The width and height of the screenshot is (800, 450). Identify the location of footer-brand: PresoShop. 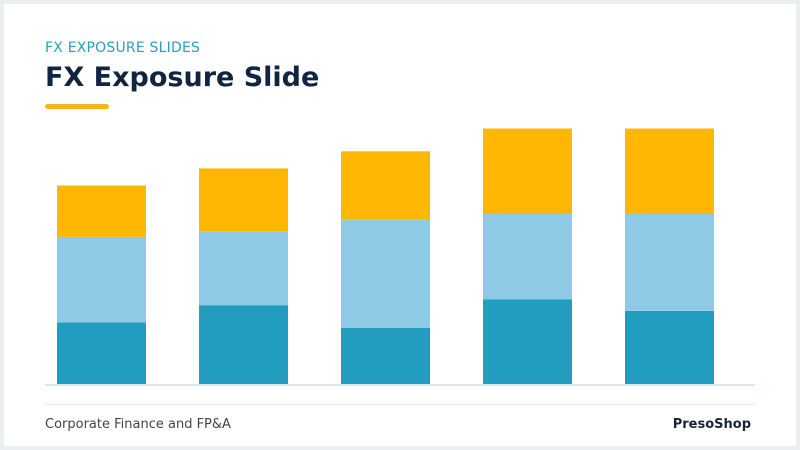
(711, 424).